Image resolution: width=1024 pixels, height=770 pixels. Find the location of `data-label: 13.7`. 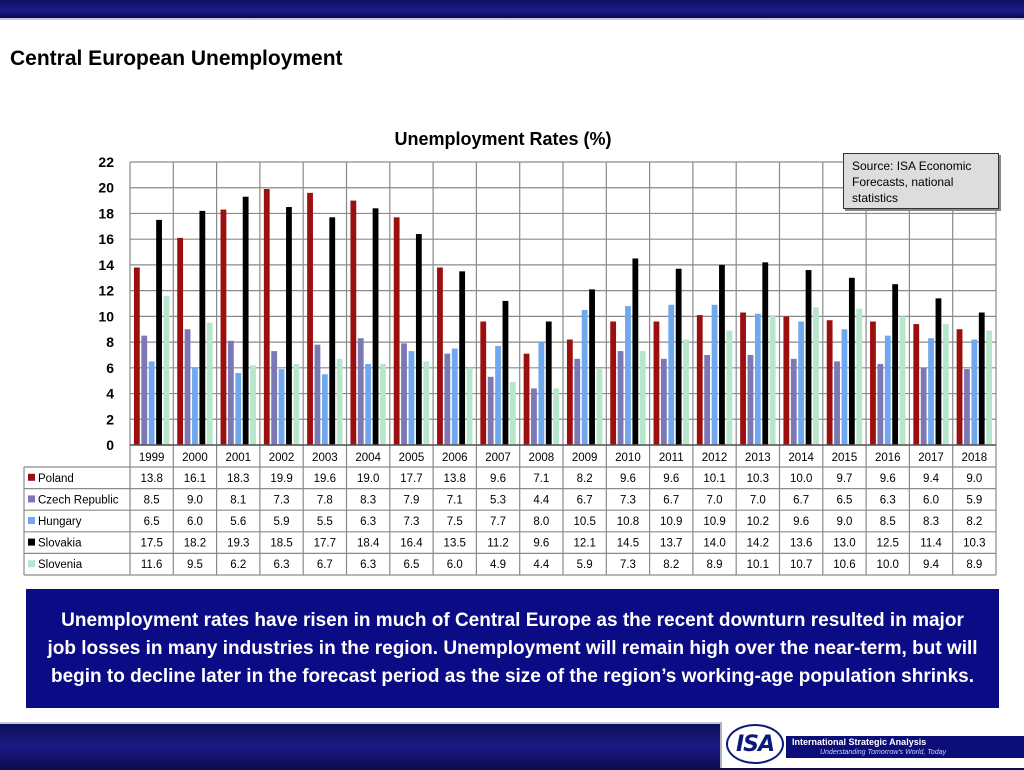

data-label: 13.7 is located at coordinates (671, 544).